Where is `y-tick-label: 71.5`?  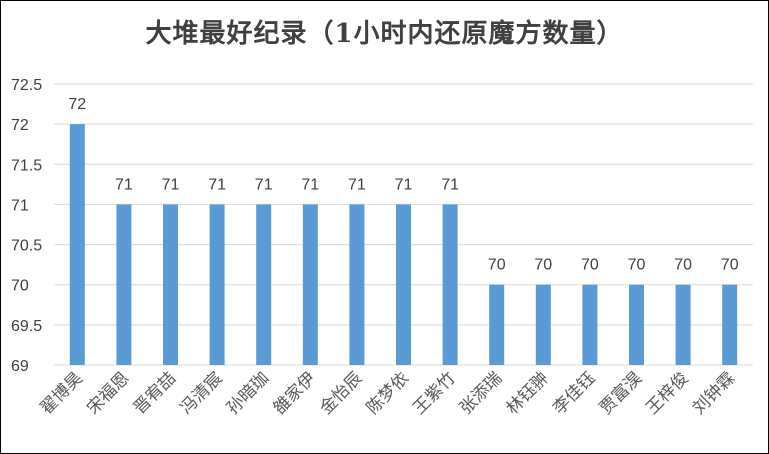
y-tick-label: 71.5 is located at coordinates (26, 165).